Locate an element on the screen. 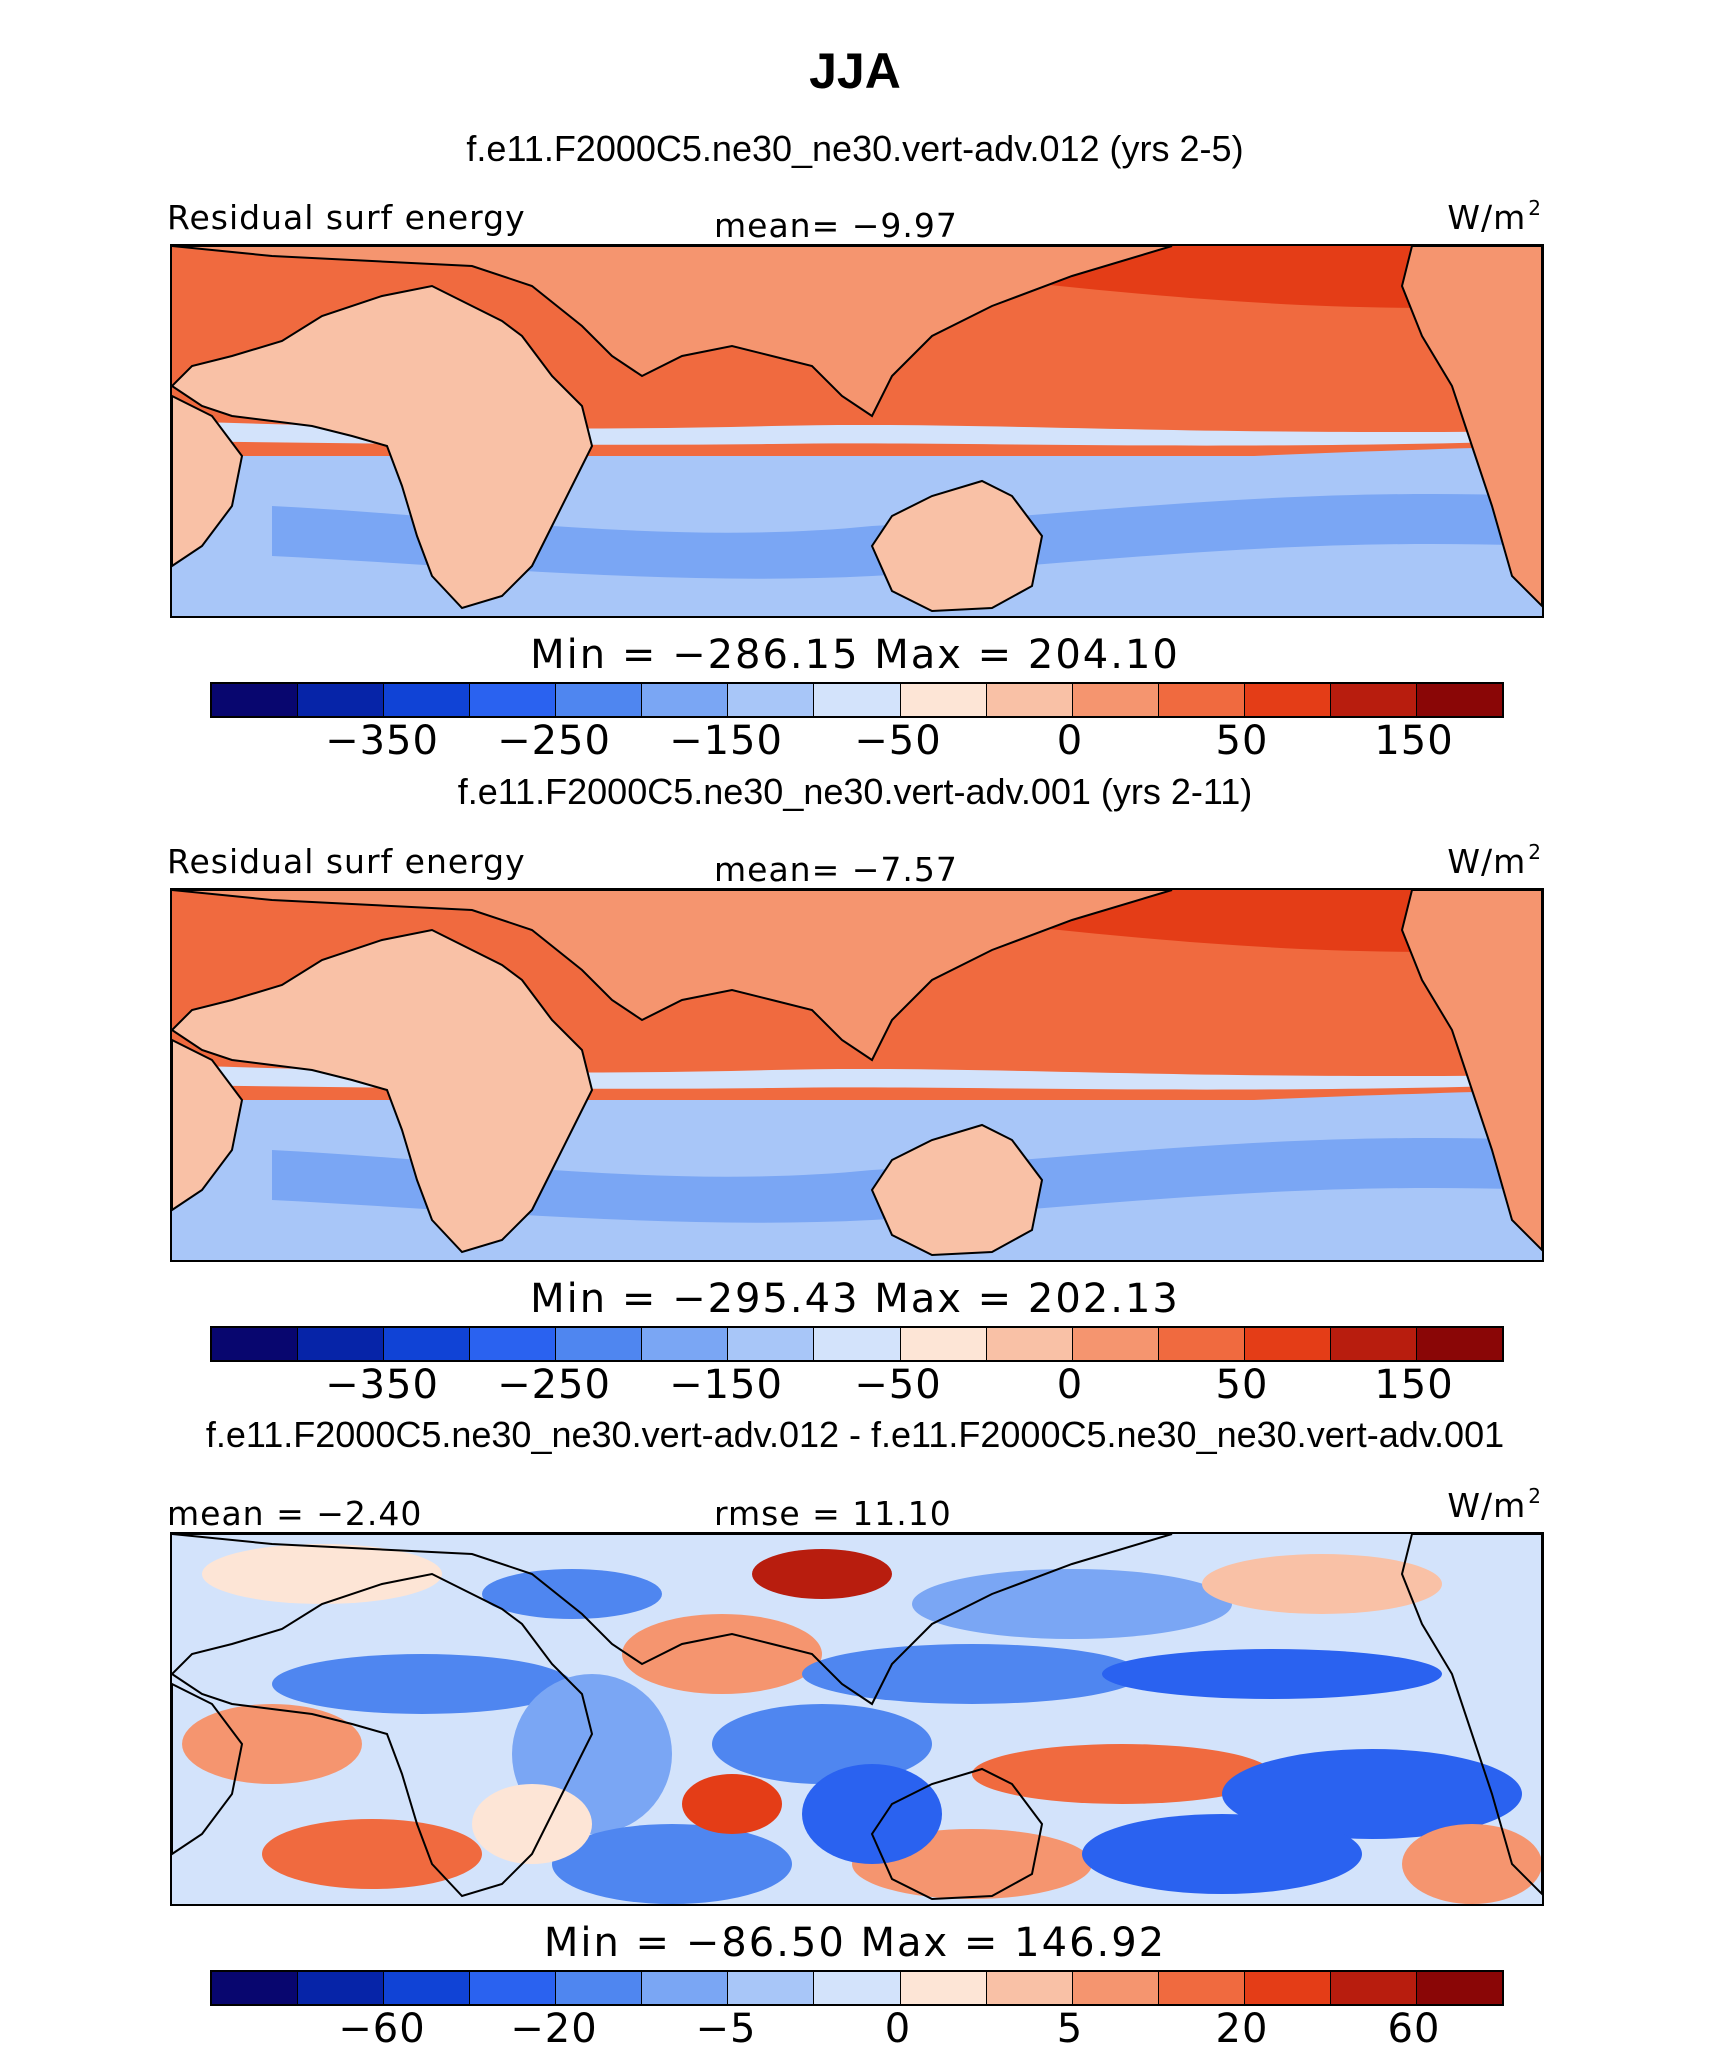 The height and width of the screenshot is (2064, 1710). colorbar-tick-label: −250 is located at coordinates (554, 741).